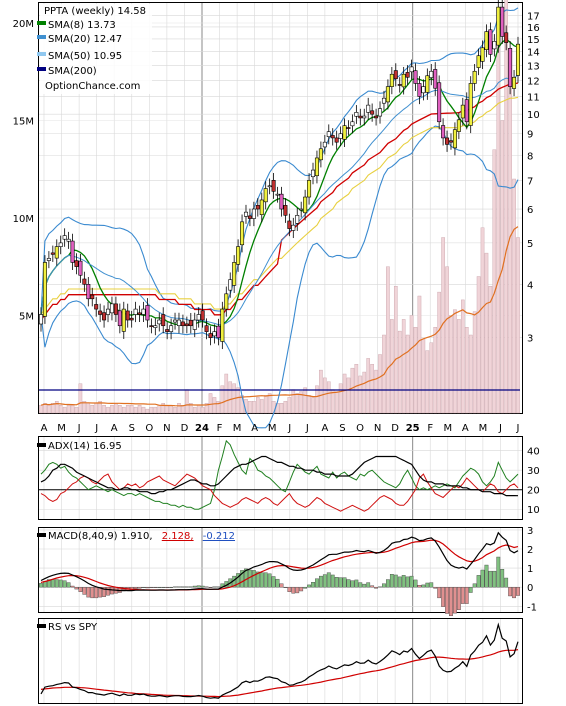  Describe the element at coordinates (219, 536) in the screenshot. I see `macd-hist-value: -0.212` at that location.